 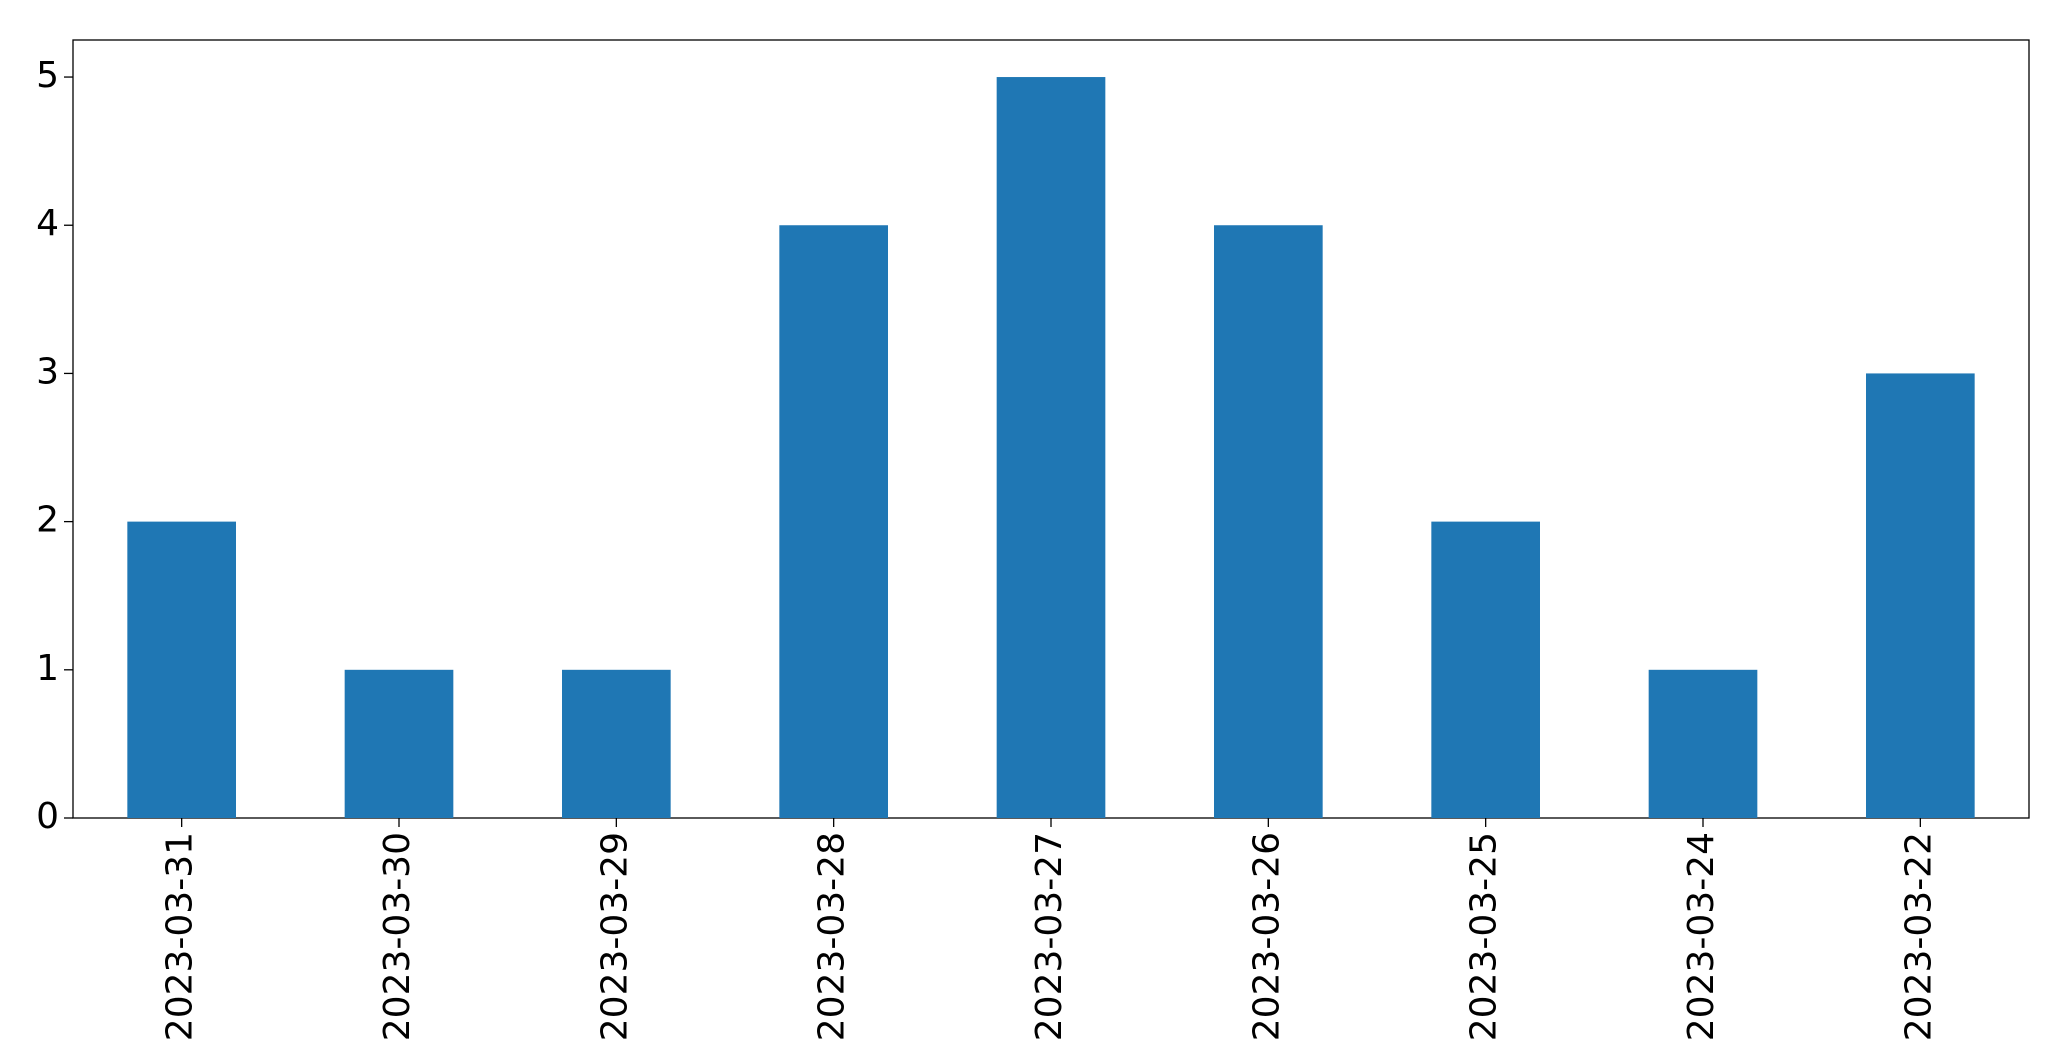 What do you see at coordinates (1918, 936) in the screenshot?
I see `x-tick-label: 2023-03-22` at bounding box center [1918, 936].